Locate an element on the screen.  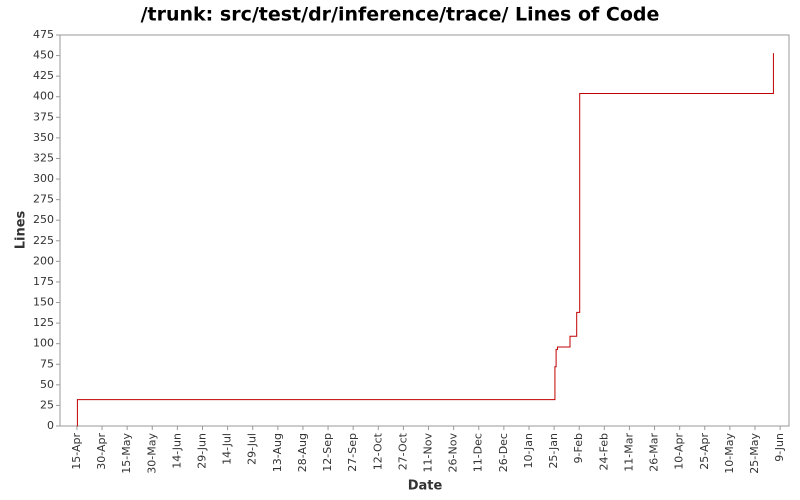
x-tick-label: 25-Apr is located at coordinates (704, 451).